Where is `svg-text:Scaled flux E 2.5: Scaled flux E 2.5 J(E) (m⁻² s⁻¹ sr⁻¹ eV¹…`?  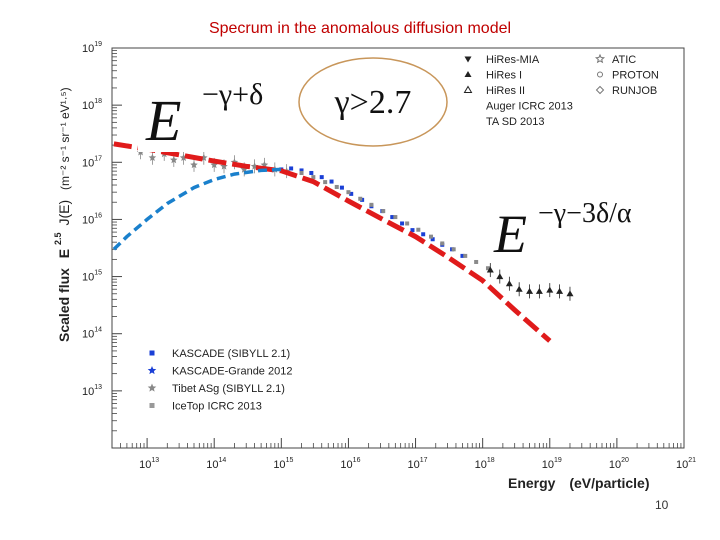
svg-text:Scaled flux E 2.5: Scaled flux E 2.5 J(E) (m⁻² s⁻¹ sr⁻¹ eV¹… is located at coordinates (60, 214).